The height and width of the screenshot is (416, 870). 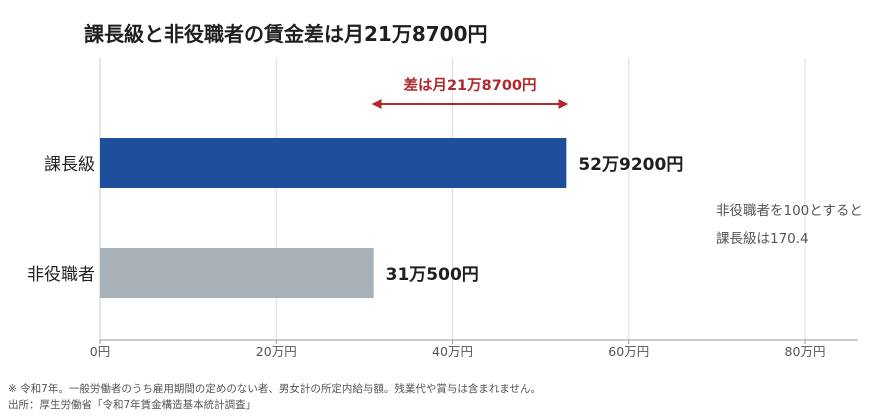 What do you see at coordinates (630, 165) in the screenshot?
I see `data-label: 52万9200円` at bounding box center [630, 165].